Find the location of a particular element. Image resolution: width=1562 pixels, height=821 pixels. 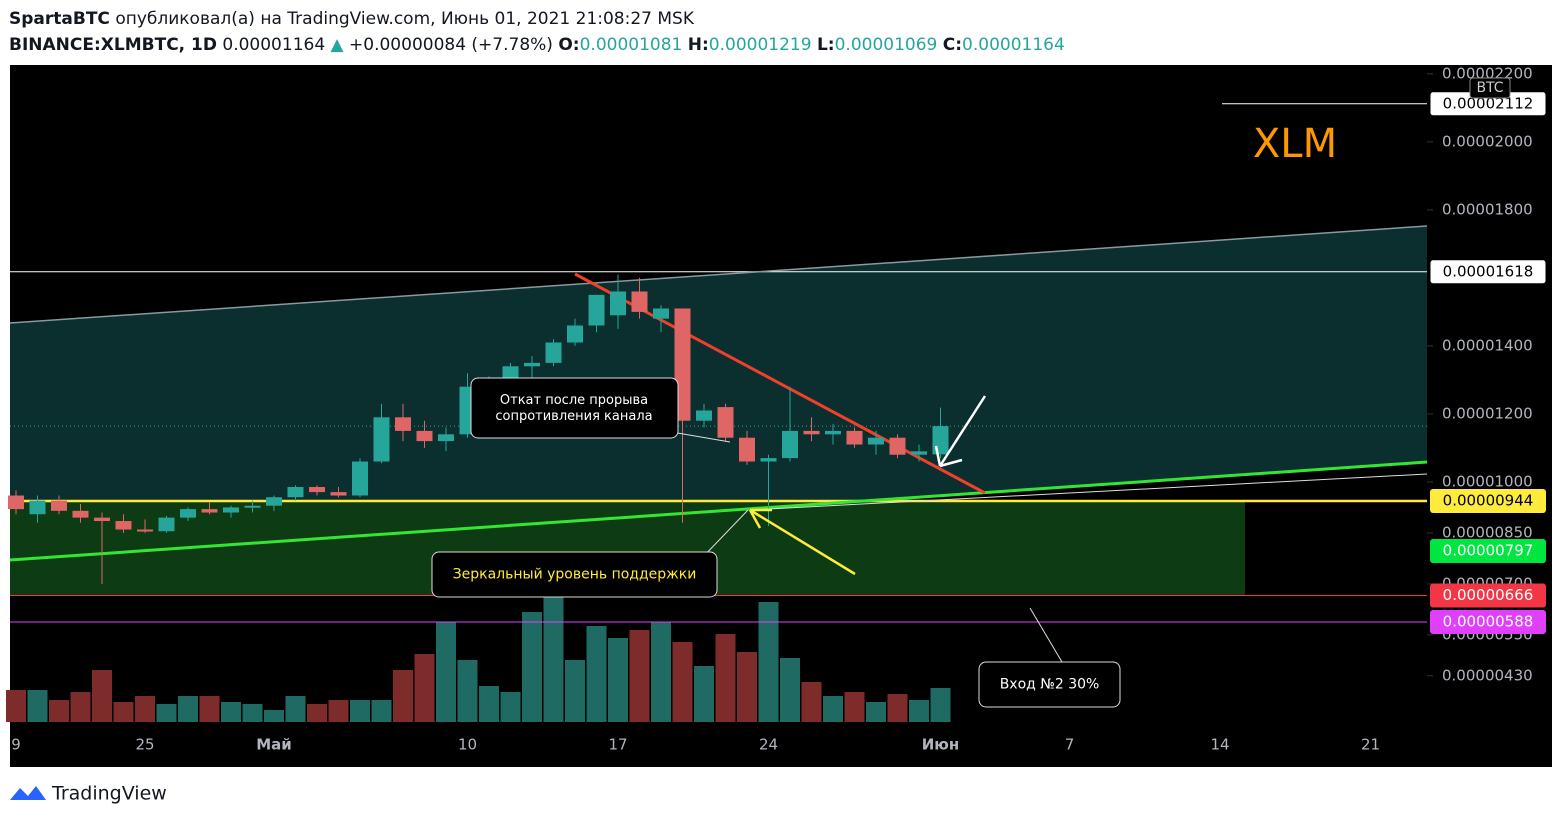

callout-text: Вход №2 30% is located at coordinates (1050, 685).